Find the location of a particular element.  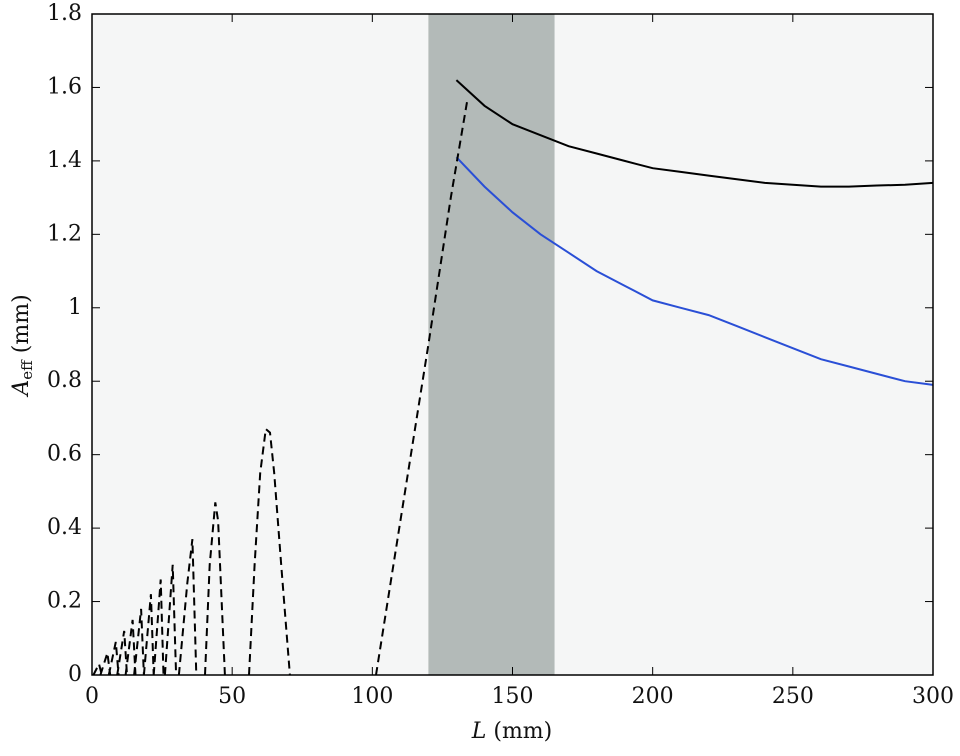

y-tick-label: 0.2 is located at coordinates (64, 601).